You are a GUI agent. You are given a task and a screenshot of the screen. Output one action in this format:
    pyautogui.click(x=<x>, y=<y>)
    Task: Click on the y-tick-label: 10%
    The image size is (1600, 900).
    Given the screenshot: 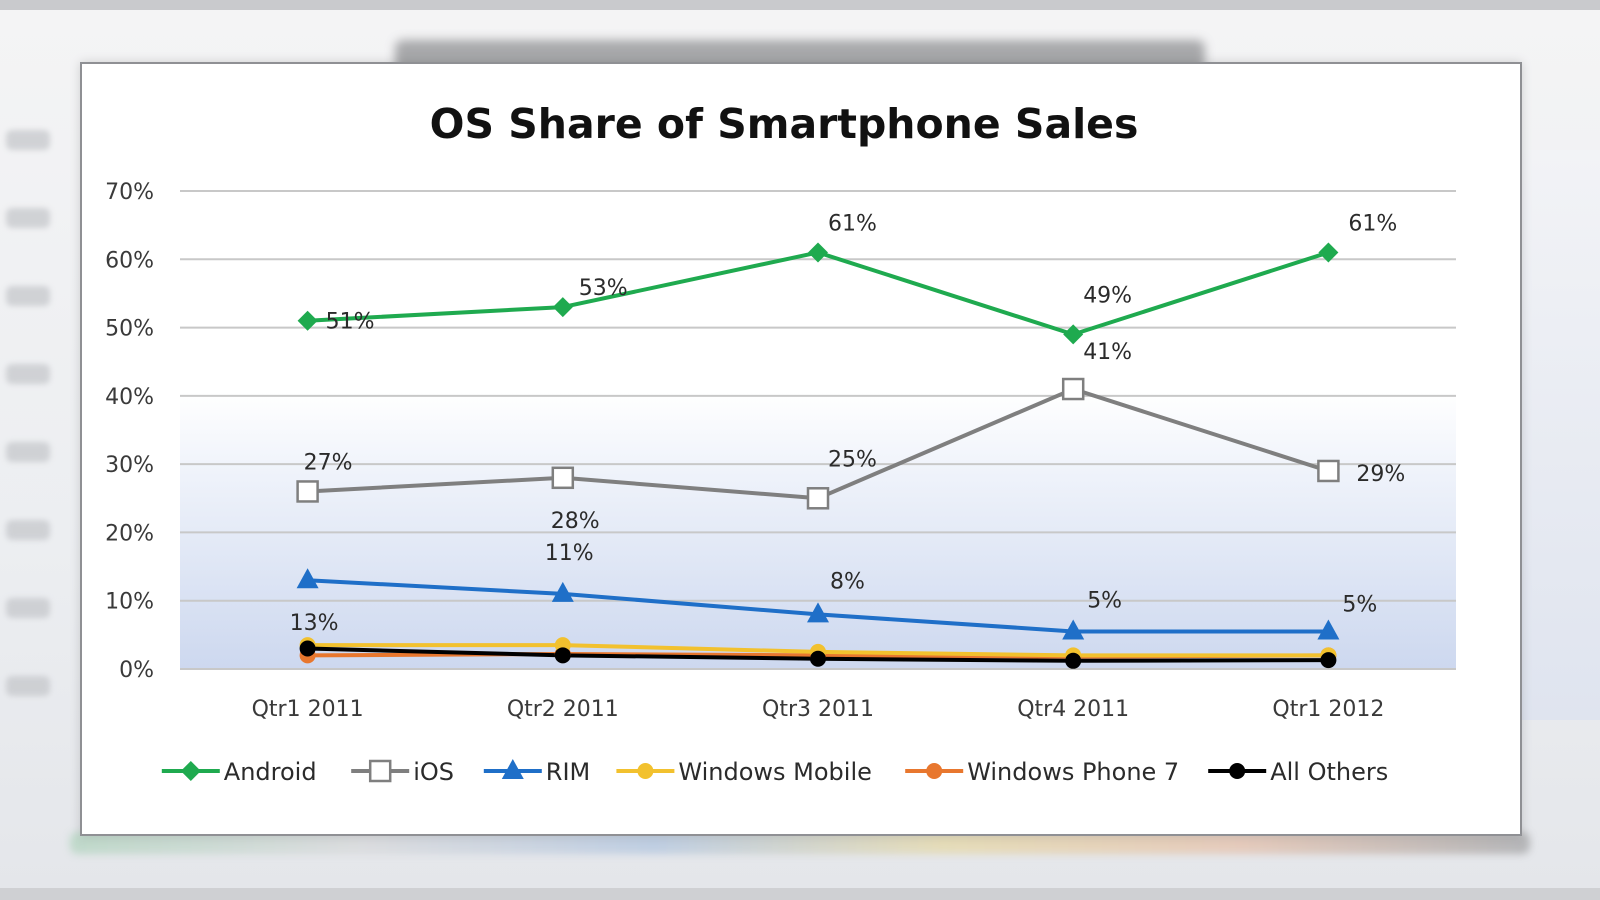 What is the action you would take?
    pyautogui.click(x=129, y=602)
    